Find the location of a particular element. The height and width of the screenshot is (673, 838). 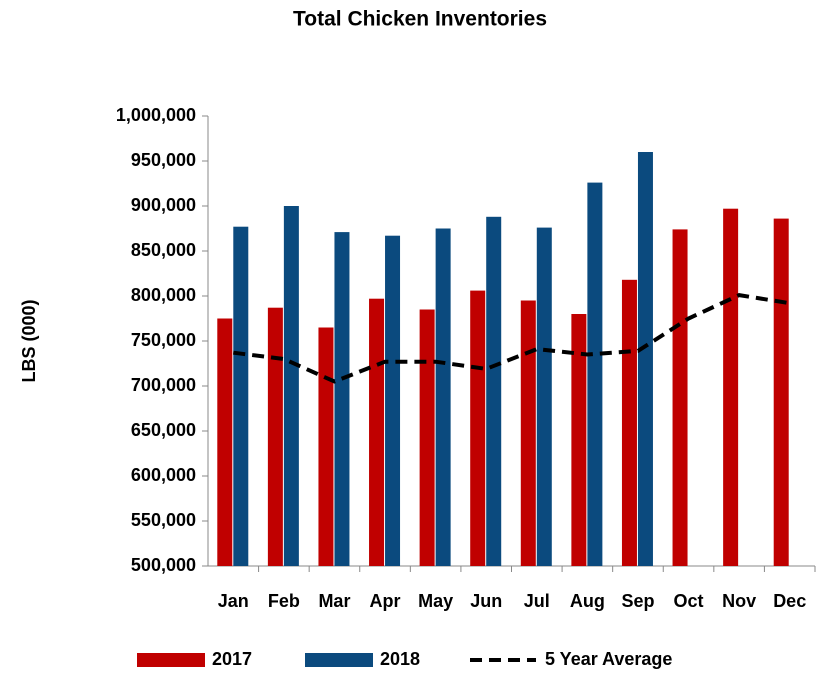

x-tick-label: May is located at coordinates (435, 601).